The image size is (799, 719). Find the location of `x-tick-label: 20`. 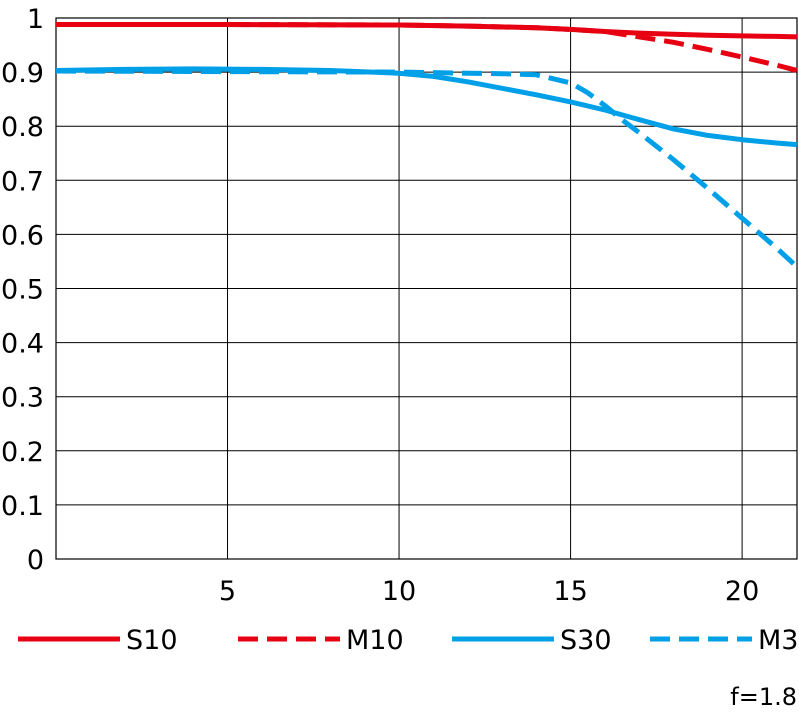

x-tick-label: 20 is located at coordinates (742, 591).